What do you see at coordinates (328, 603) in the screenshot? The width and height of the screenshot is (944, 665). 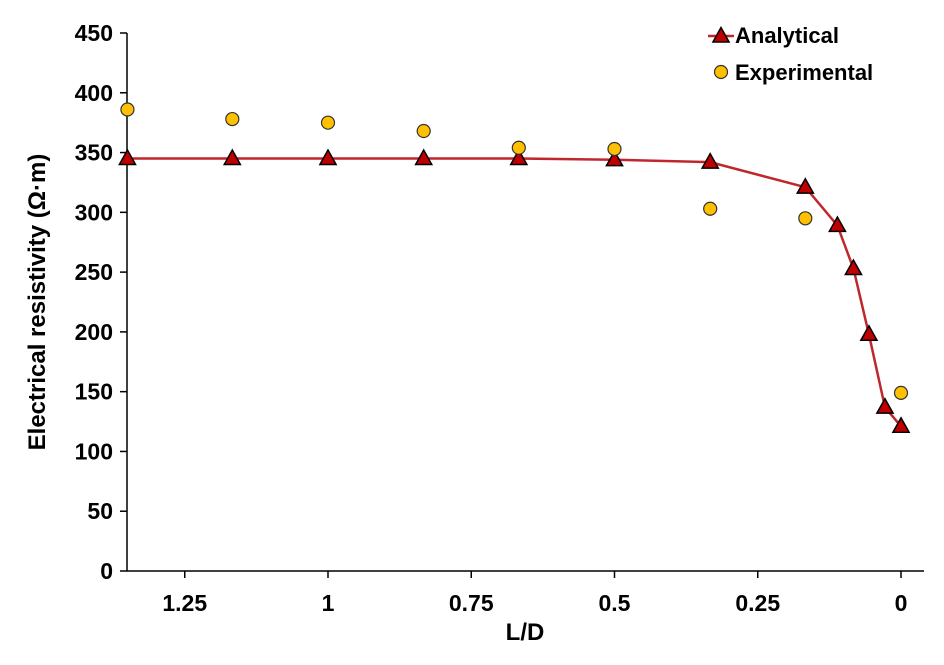 I see `x-tick-label: 1` at bounding box center [328, 603].